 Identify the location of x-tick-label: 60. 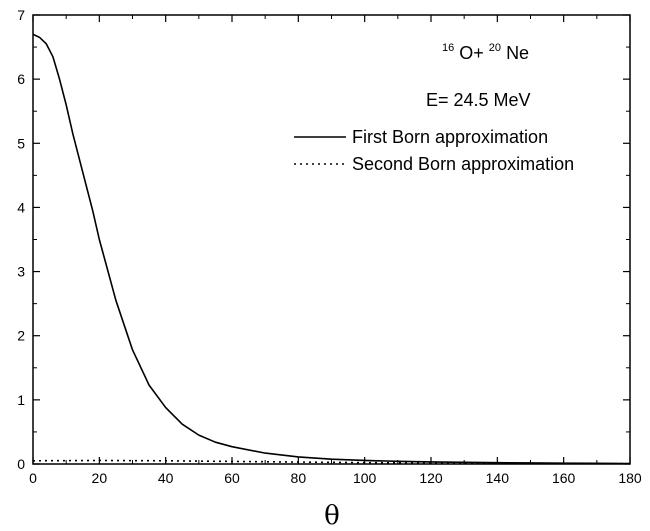
(232, 478).